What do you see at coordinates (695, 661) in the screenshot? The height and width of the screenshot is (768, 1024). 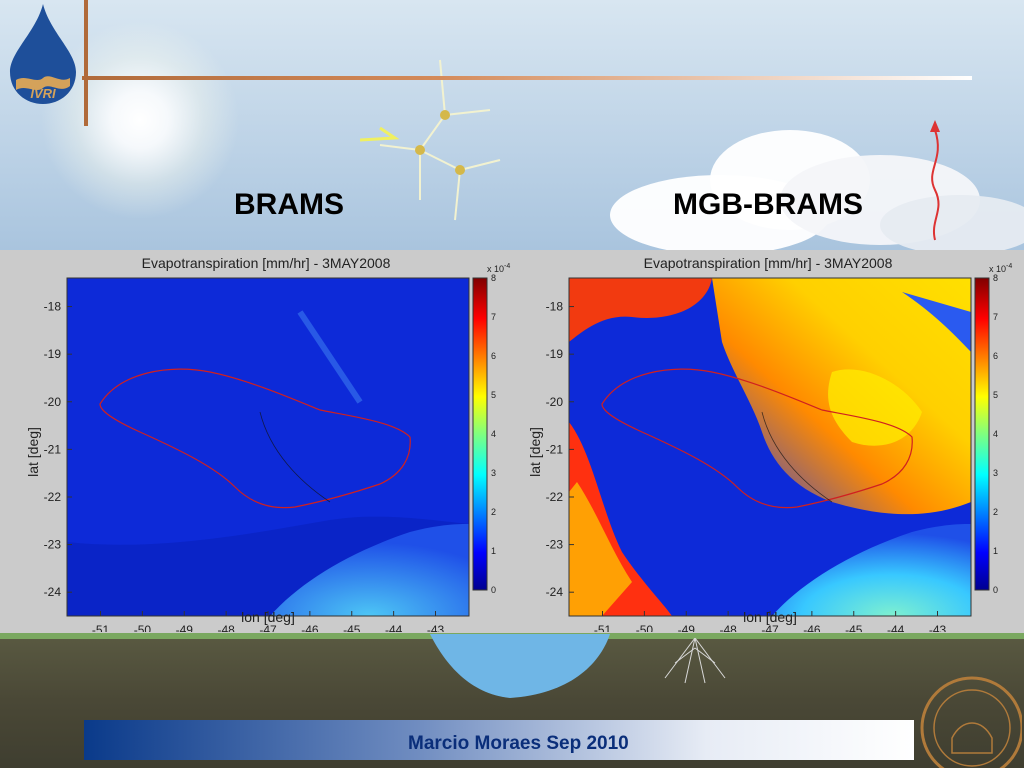 I see `roots-illustration` at bounding box center [695, 661].